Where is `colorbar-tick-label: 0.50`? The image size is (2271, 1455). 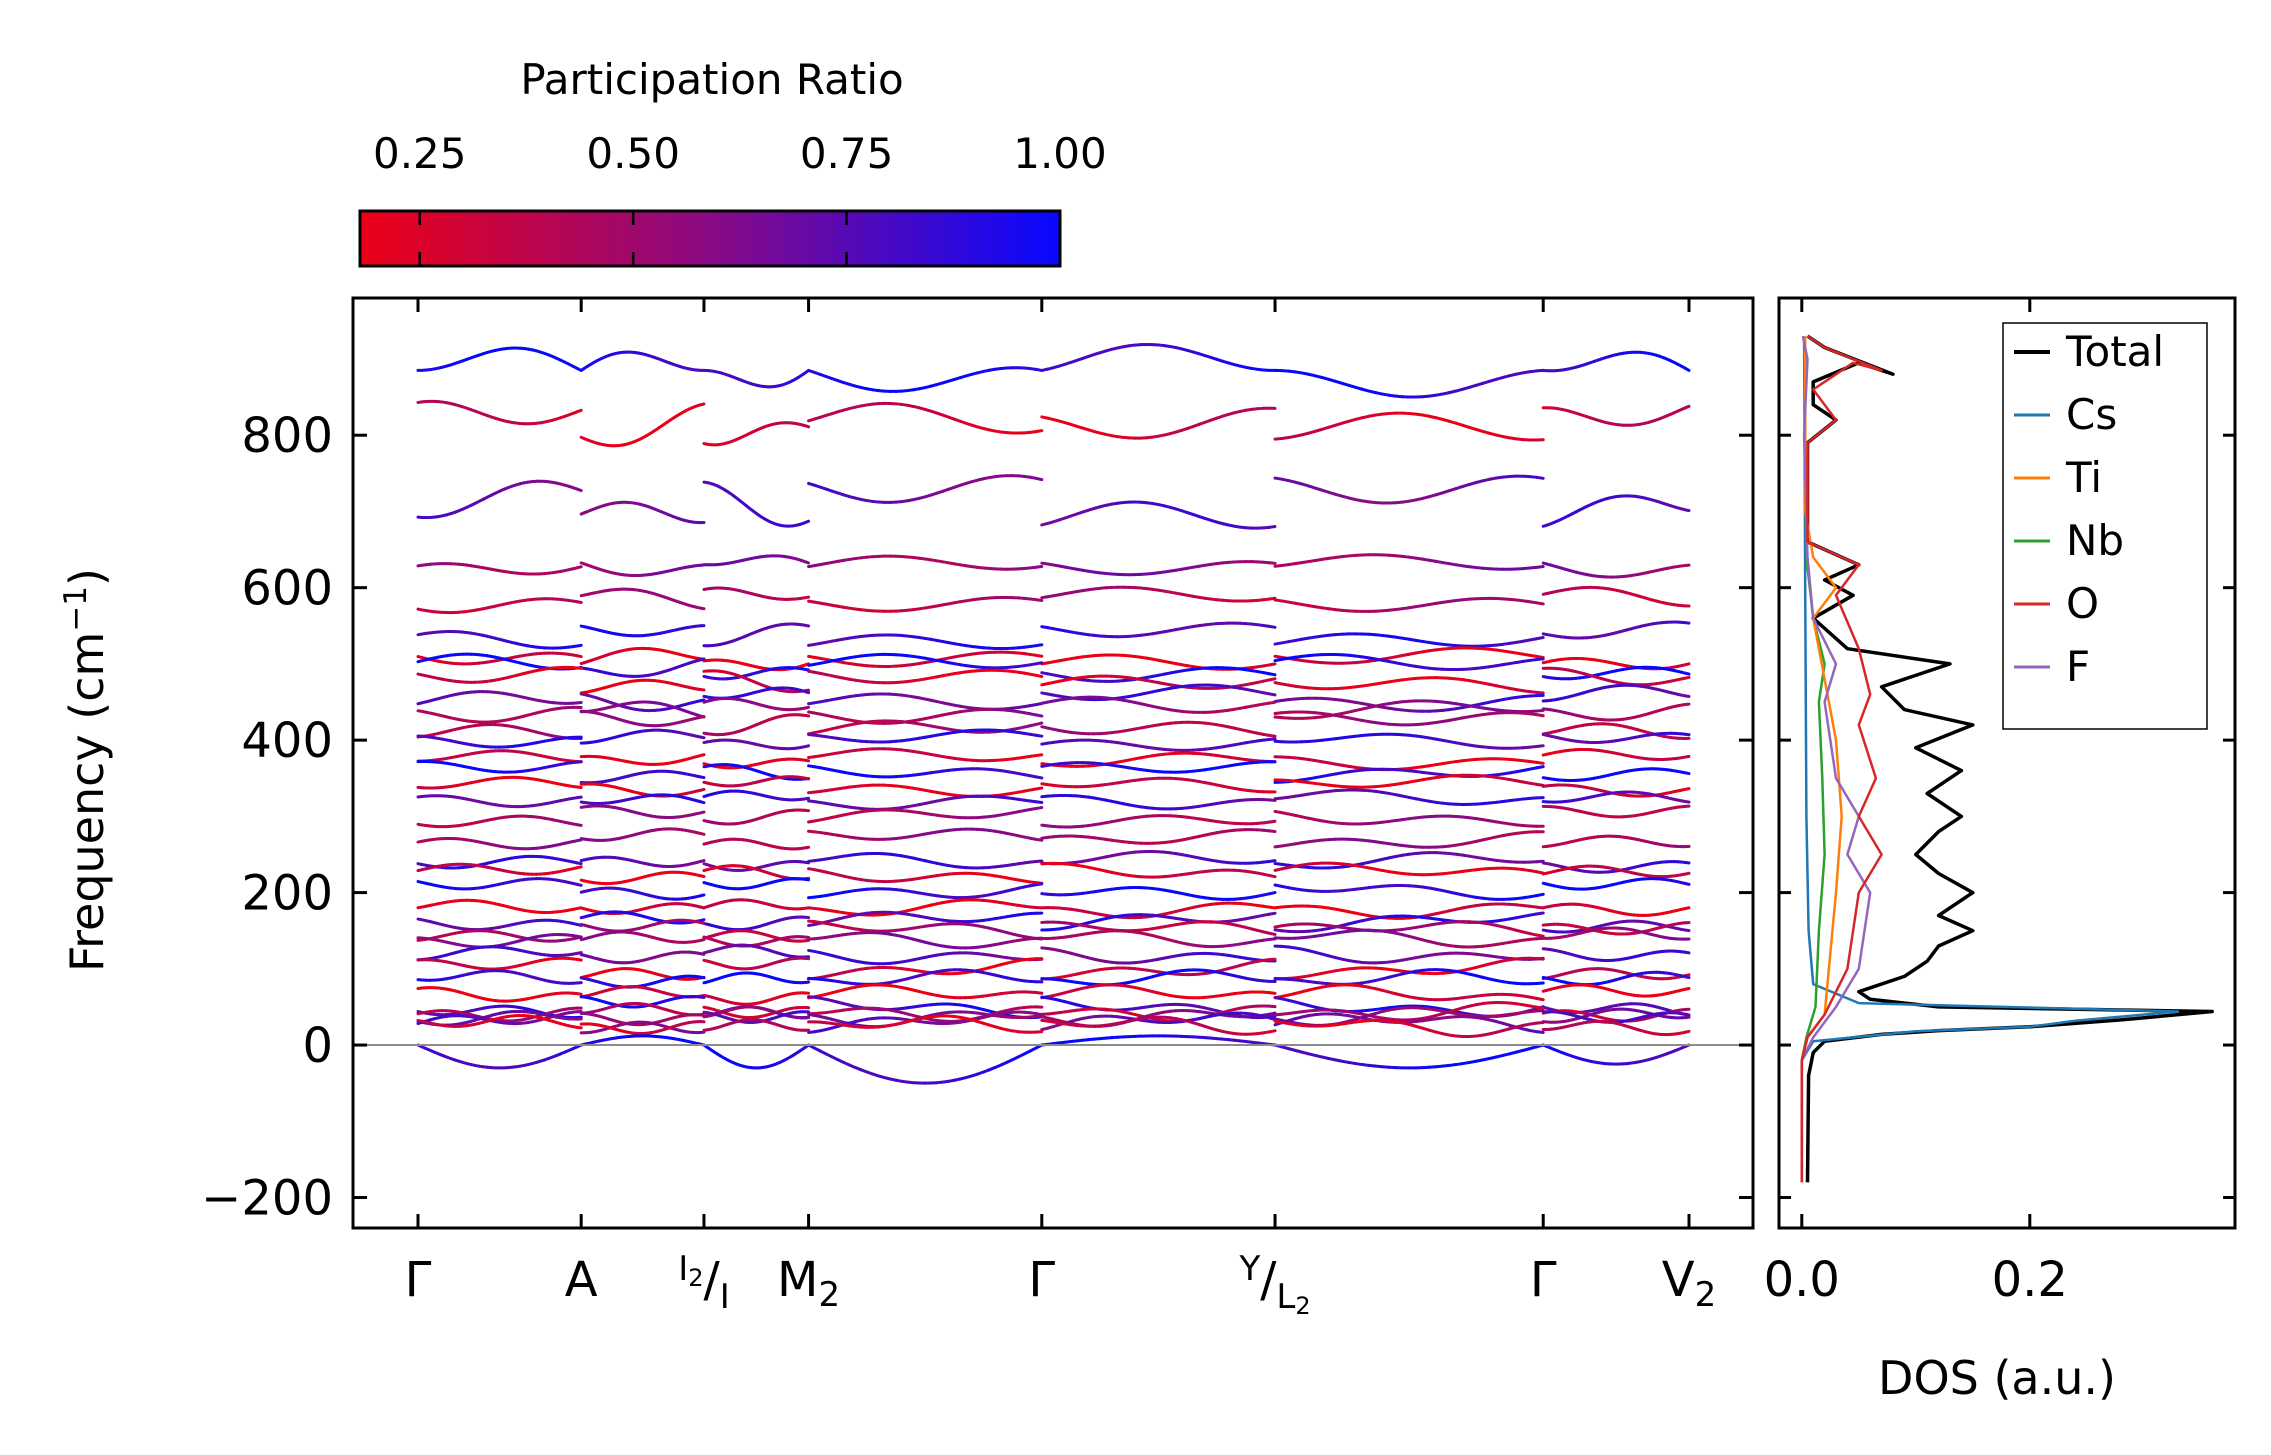
colorbar-tick-label: 0.50 is located at coordinates (633, 153).